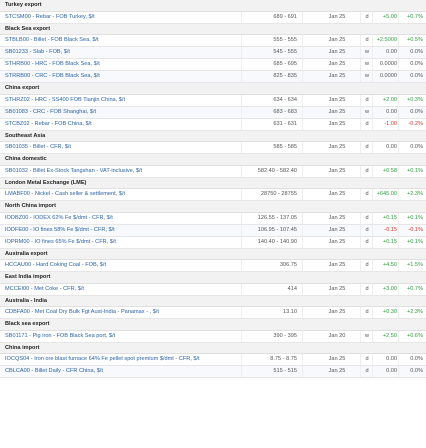 This screenshot has height=448, width=426. What do you see at coordinates (285, 123) in the screenshot?
I see `price-range: 631 - 631` at bounding box center [285, 123].